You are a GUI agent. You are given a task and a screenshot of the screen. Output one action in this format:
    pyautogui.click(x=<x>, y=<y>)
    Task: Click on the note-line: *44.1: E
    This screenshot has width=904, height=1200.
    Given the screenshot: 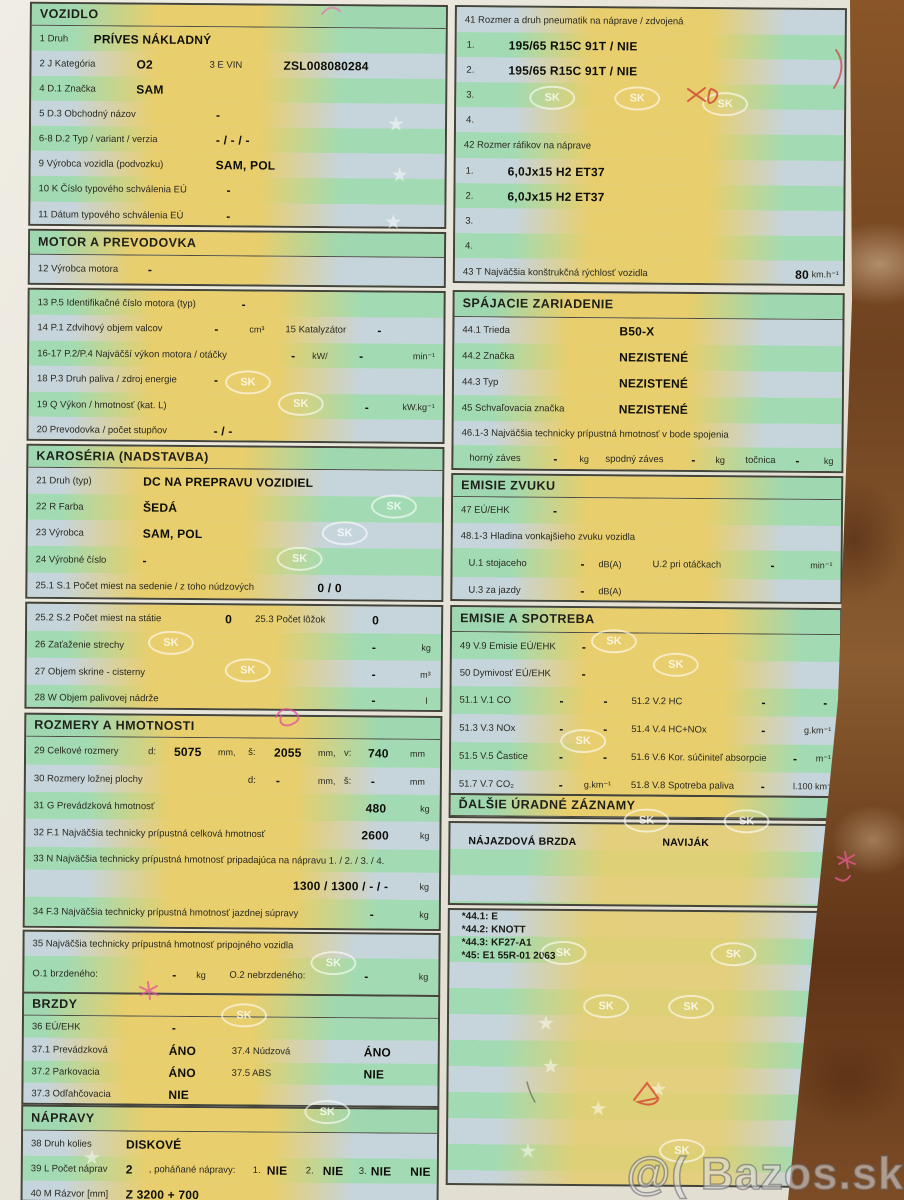 What is the action you would take?
    pyautogui.click(x=479, y=917)
    